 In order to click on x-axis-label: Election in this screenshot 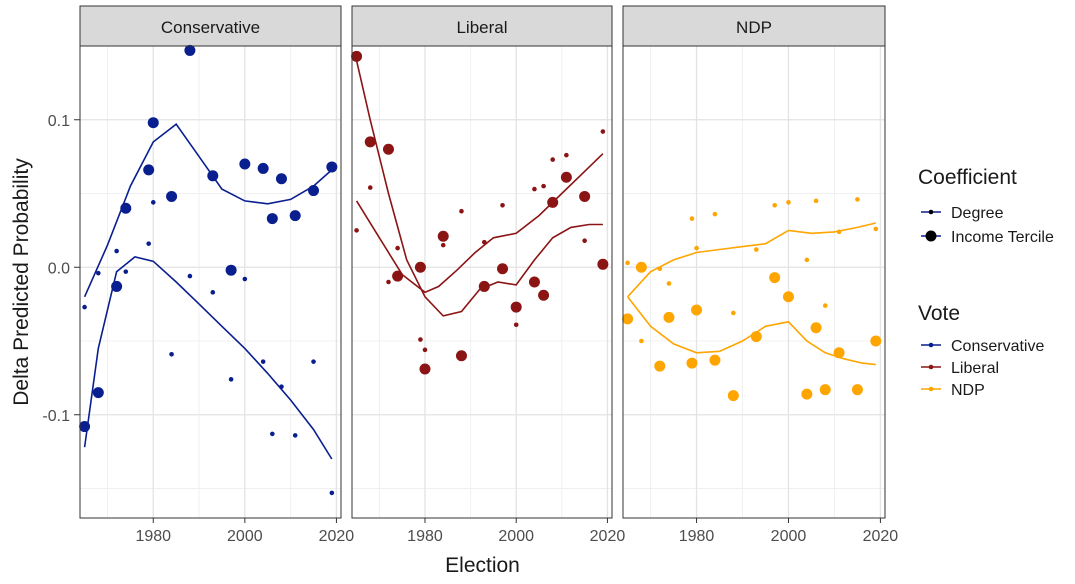, I will do `click(482, 565)`.